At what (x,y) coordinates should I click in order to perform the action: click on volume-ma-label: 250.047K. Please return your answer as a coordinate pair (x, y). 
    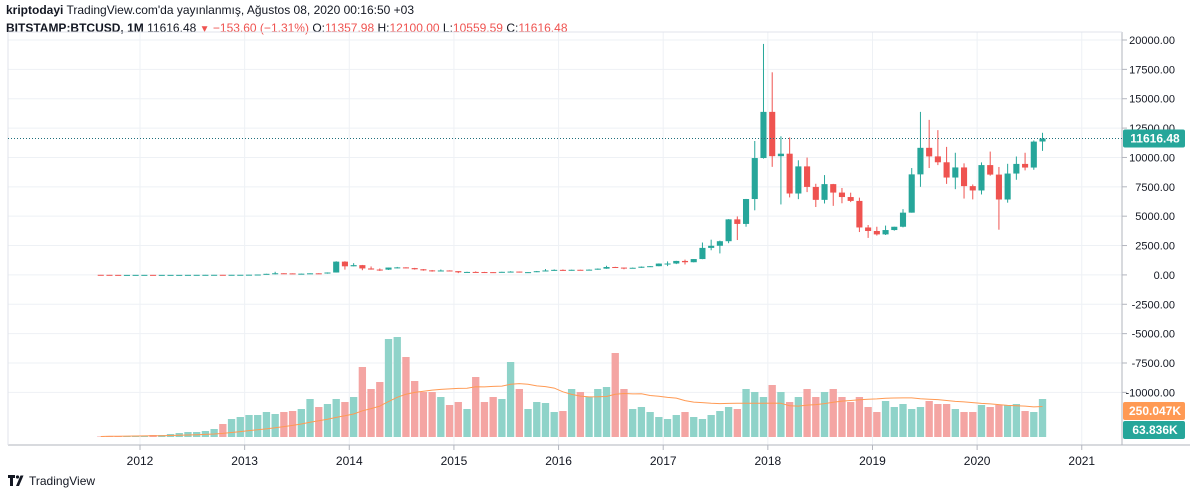
    Looking at the image, I should click on (1155, 411).